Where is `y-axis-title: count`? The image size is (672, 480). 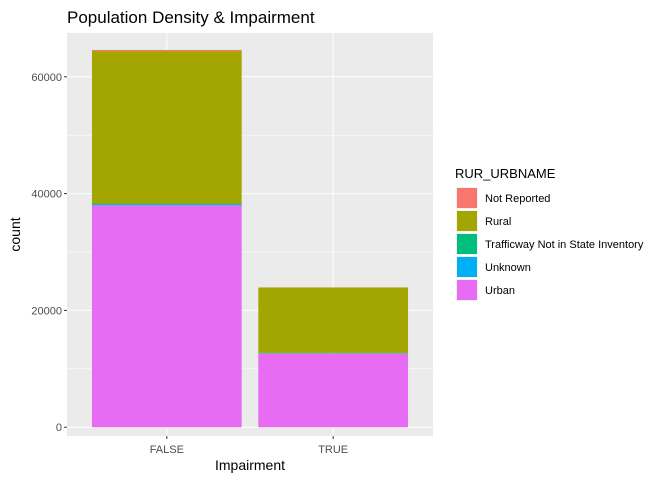
y-axis-title: count is located at coordinates (15, 234).